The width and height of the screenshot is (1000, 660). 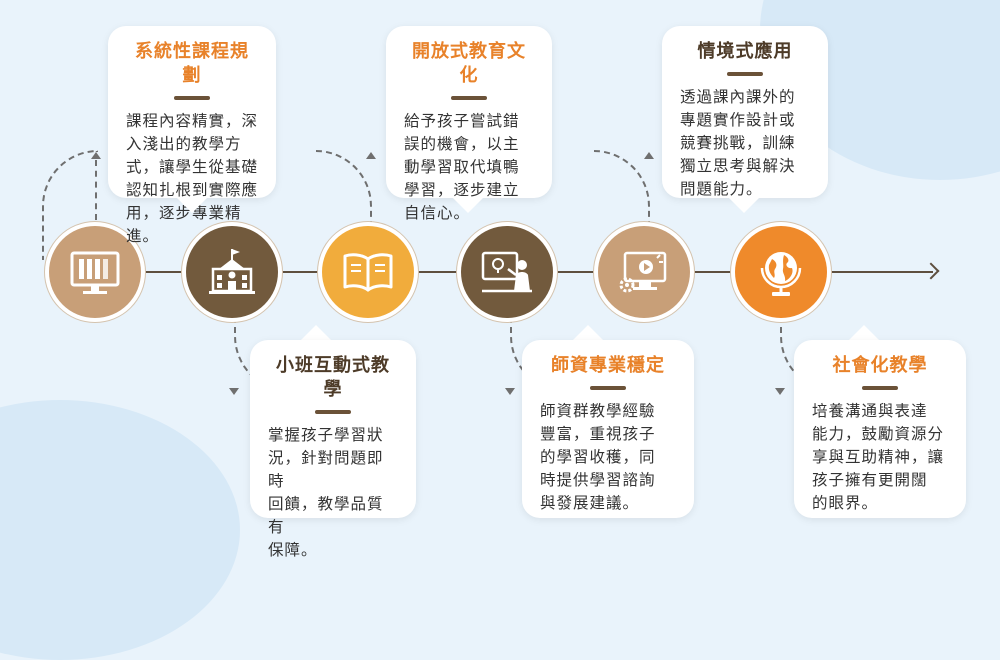 I want to click on card-4-pointer, so click(x=588, y=333).